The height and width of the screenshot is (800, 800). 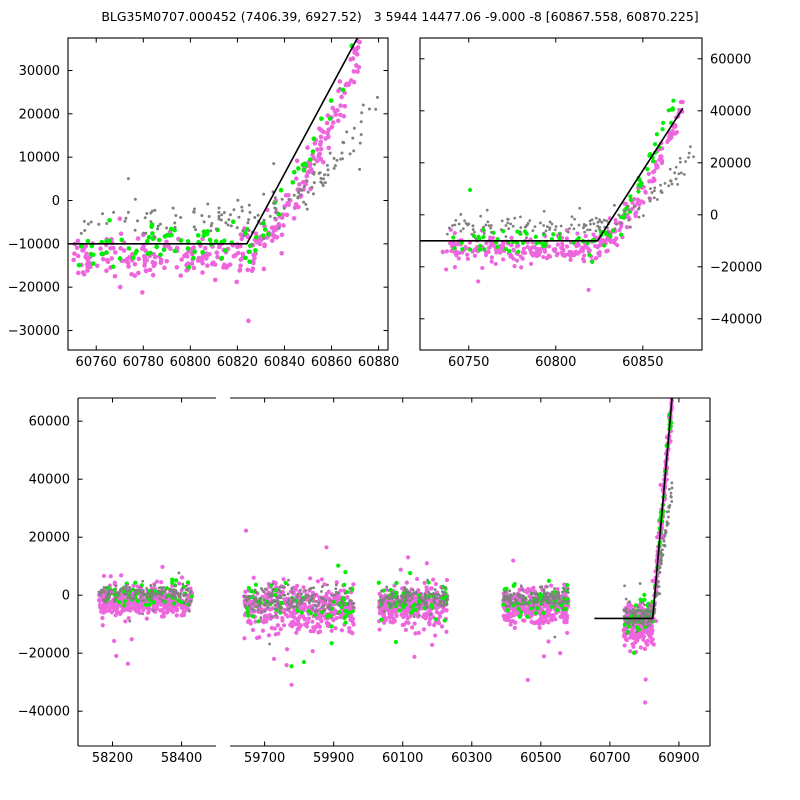 I want to click on axis-tick-label: 60500, so click(x=540, y=758).